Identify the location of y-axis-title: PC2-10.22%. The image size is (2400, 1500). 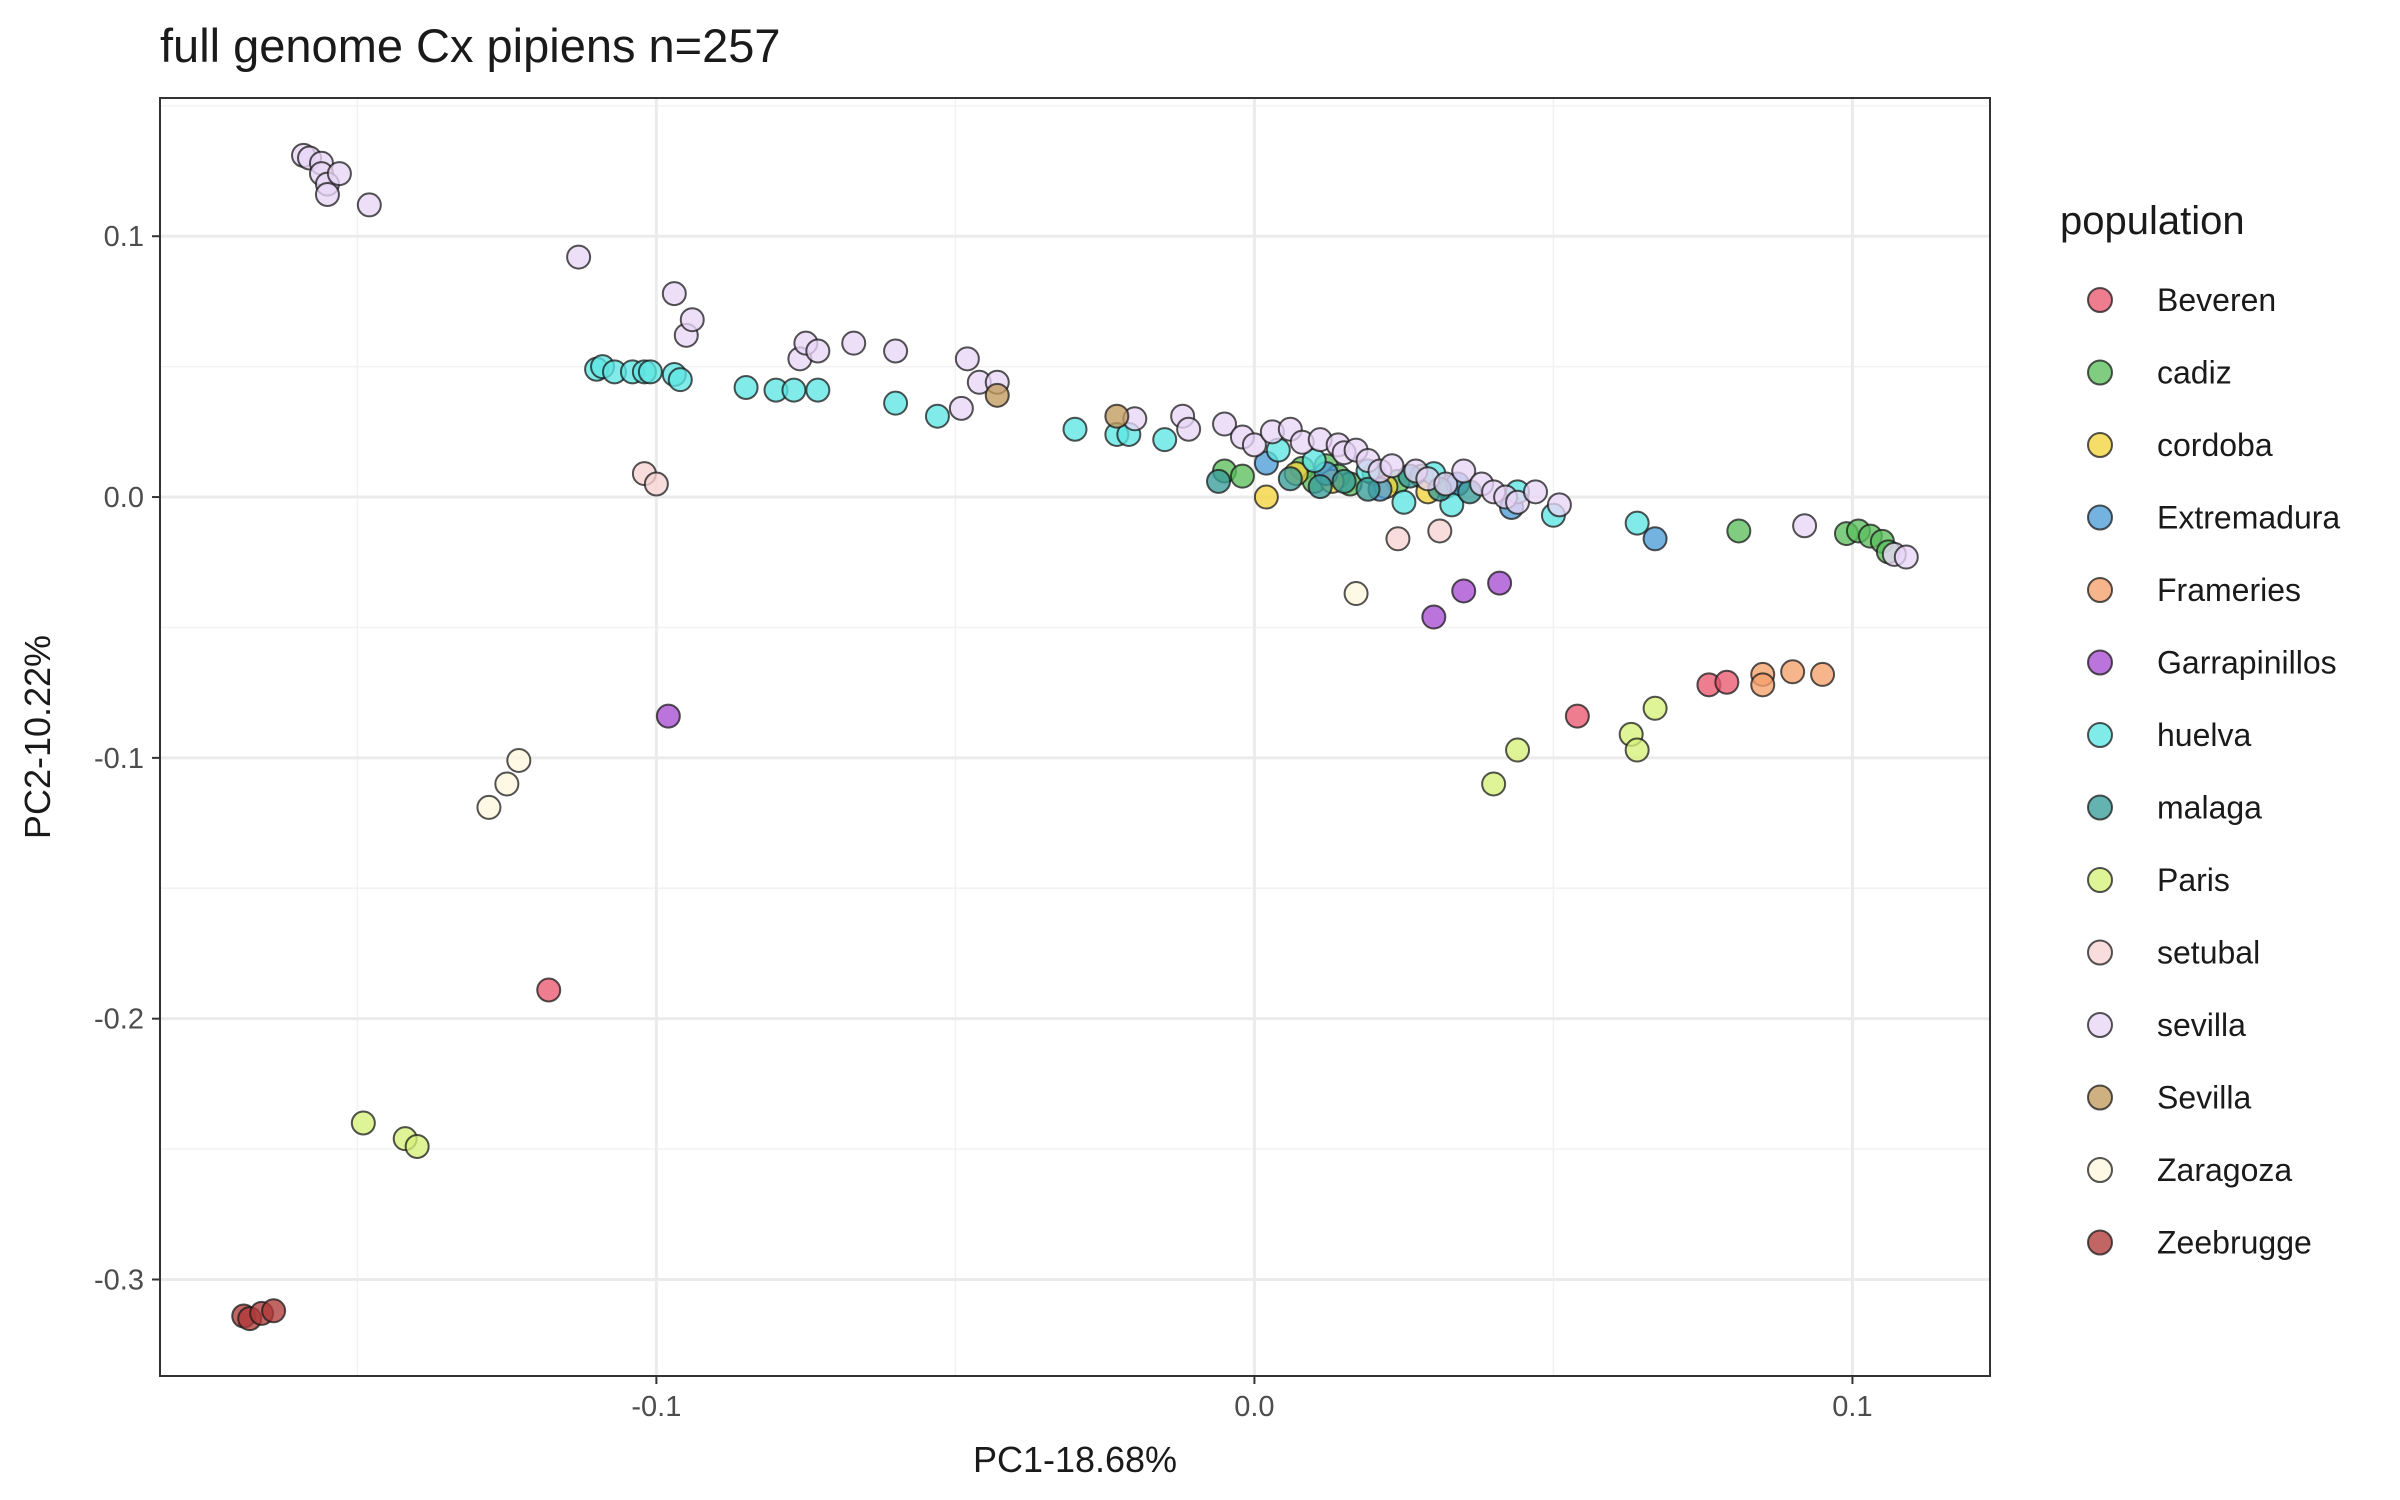
(37, 737).